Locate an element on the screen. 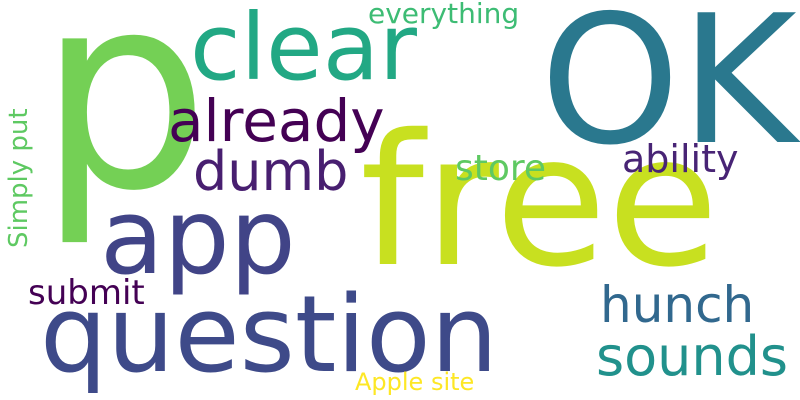  word-ok: OK is located at coordinates (668, 92).